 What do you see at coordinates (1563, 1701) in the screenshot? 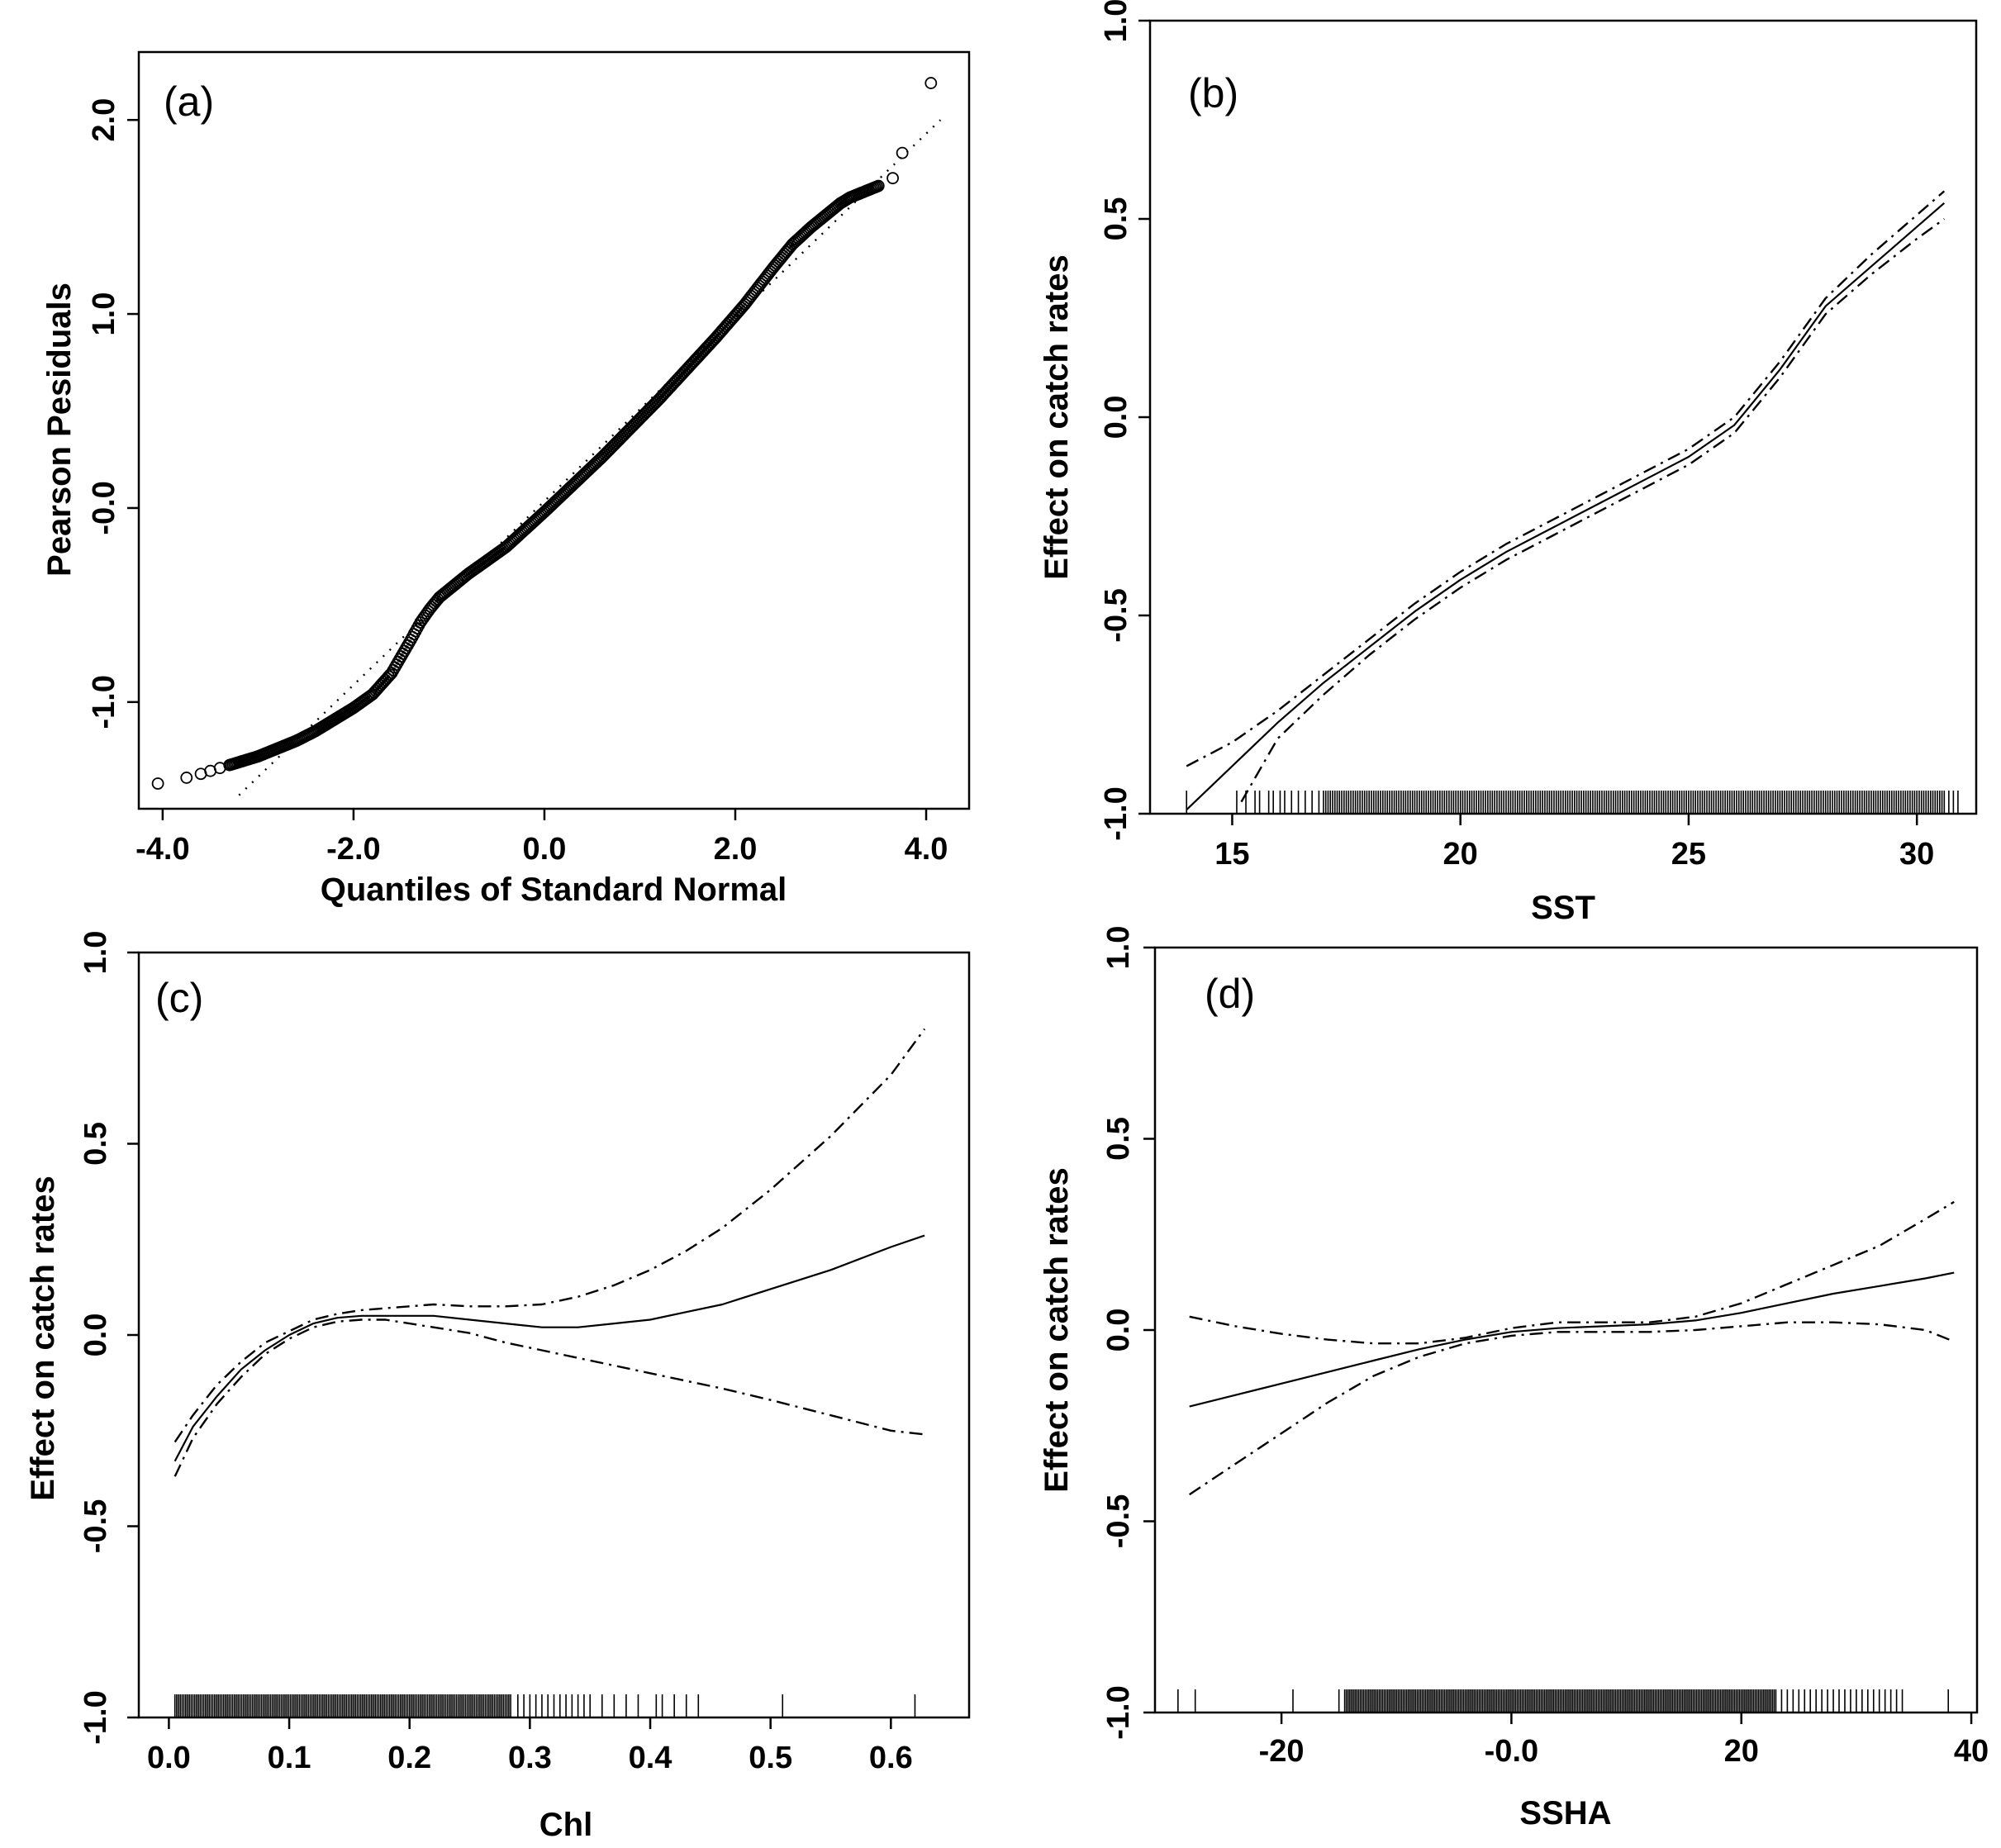
I see `panel-d-rug` at bounding box center [1563, 1701].